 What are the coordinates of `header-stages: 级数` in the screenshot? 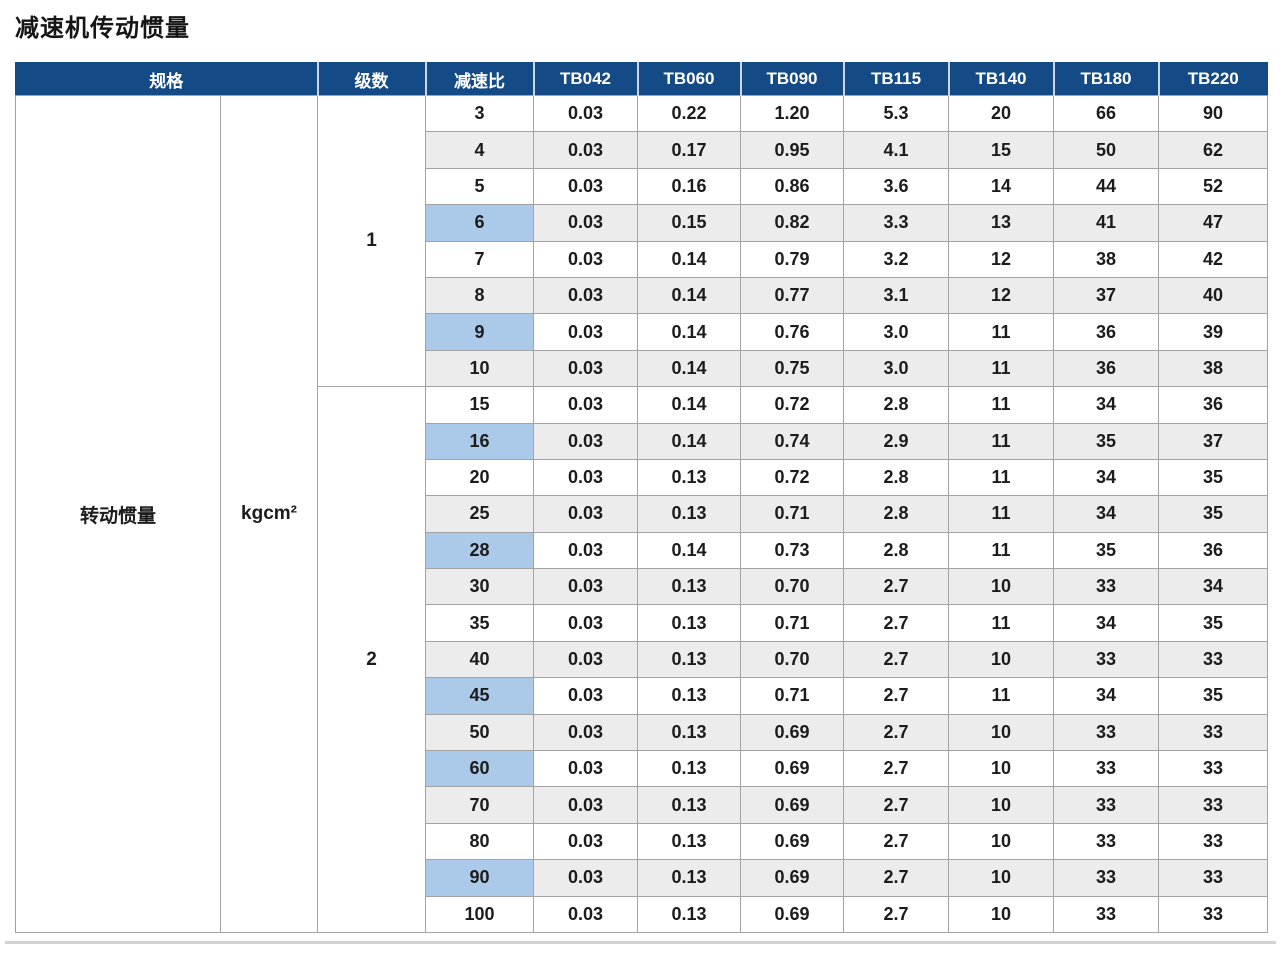 It's located at (371, 79).